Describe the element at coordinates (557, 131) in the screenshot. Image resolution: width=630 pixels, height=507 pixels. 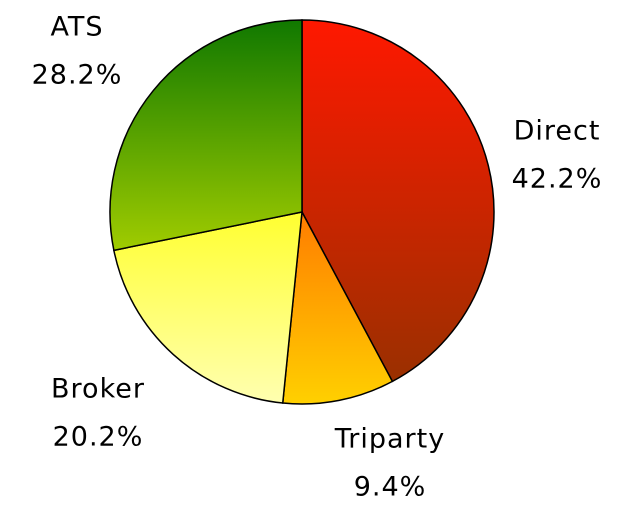
I see `slice-label: Direct` at that location.